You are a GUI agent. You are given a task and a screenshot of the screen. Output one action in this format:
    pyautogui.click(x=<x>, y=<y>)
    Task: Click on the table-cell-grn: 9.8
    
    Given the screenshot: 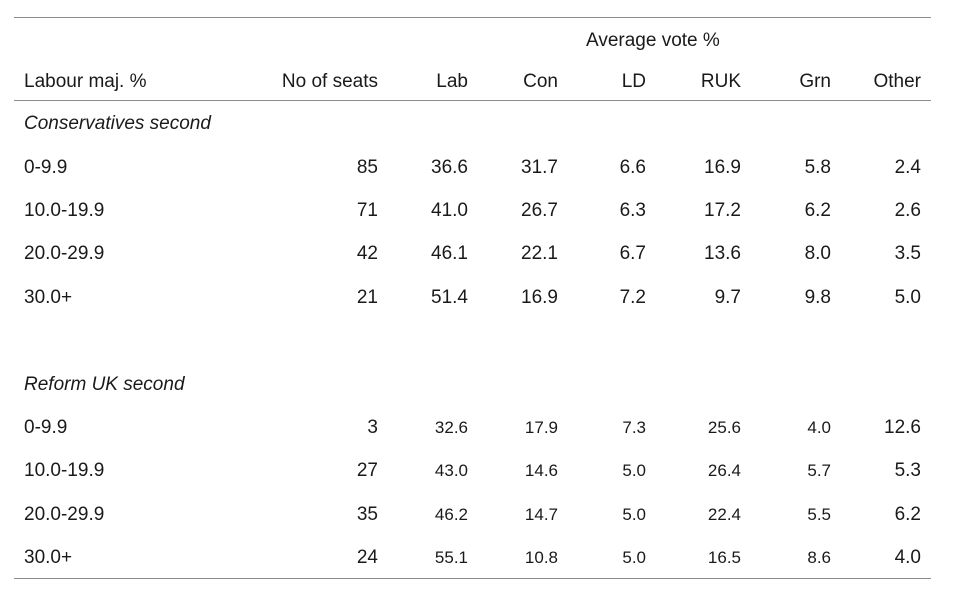 What is the action you would take?
    pyautogui.click(x=817, y=297)
    